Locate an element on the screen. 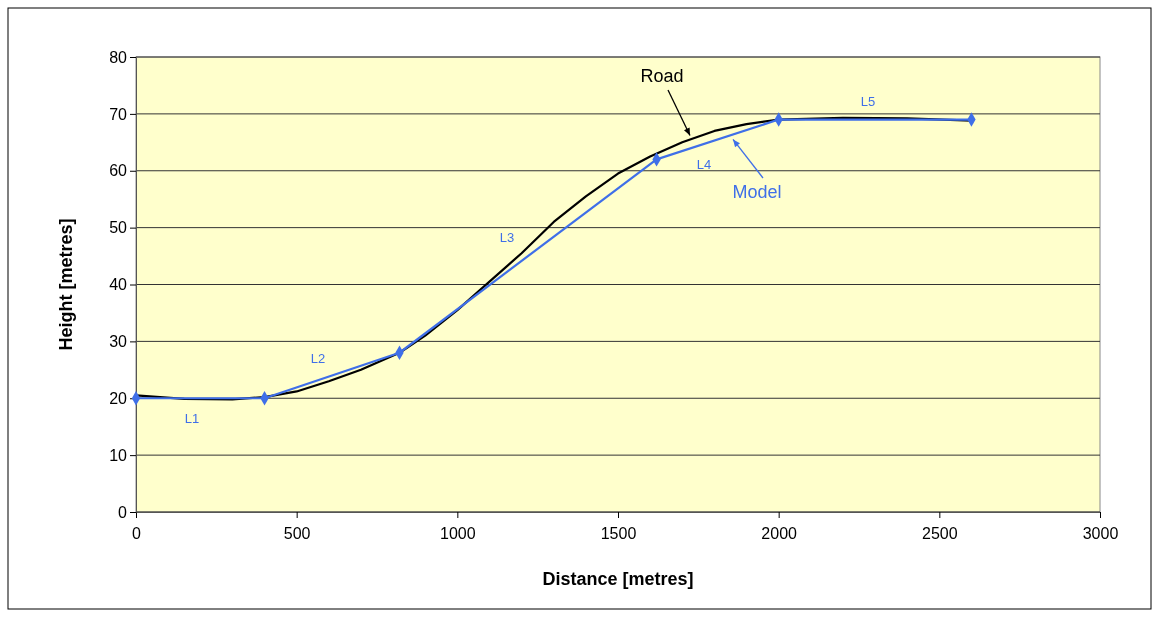 Image resolution: width=1159 pixels, height=617 pixels. x-tick-label: 500 is located at coordinates (297, 533).